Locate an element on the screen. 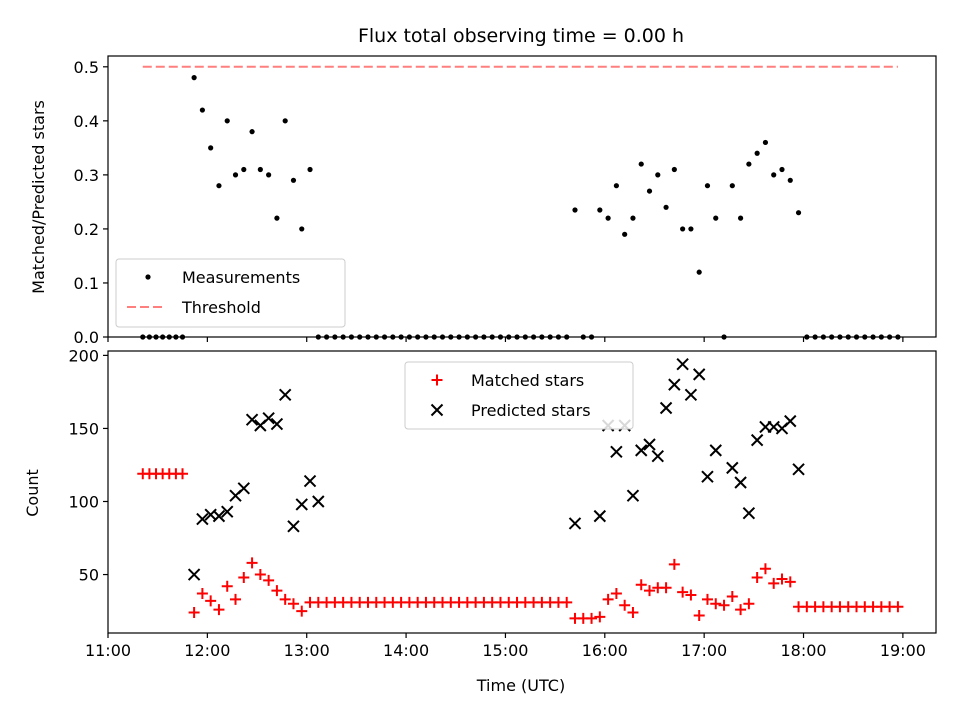 Image resolution: width=960 pixels, height=720 pixels. x-tick-label: 15:00 is located at coordinates (505, 650).